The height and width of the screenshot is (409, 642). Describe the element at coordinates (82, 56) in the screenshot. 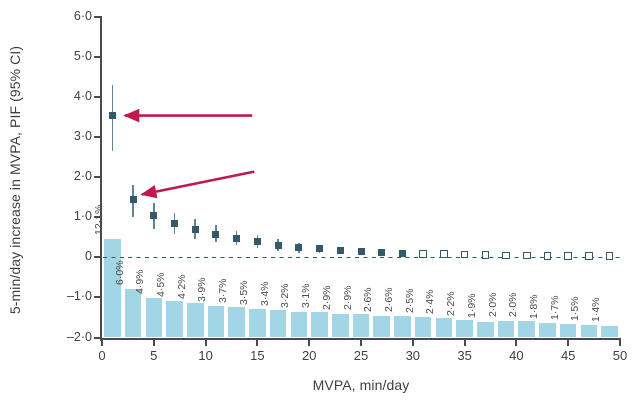

I see `y-tick-label: 5·0` at that location.